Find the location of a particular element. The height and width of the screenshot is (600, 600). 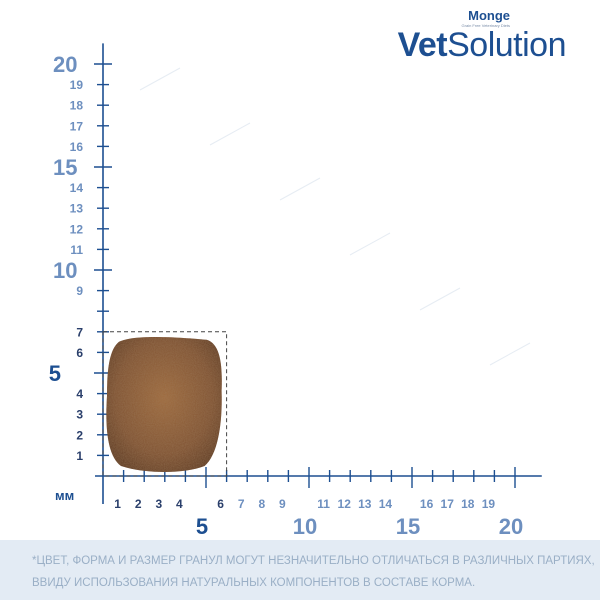

x-major-label-20: 20 is located at coordinates (511, 526).